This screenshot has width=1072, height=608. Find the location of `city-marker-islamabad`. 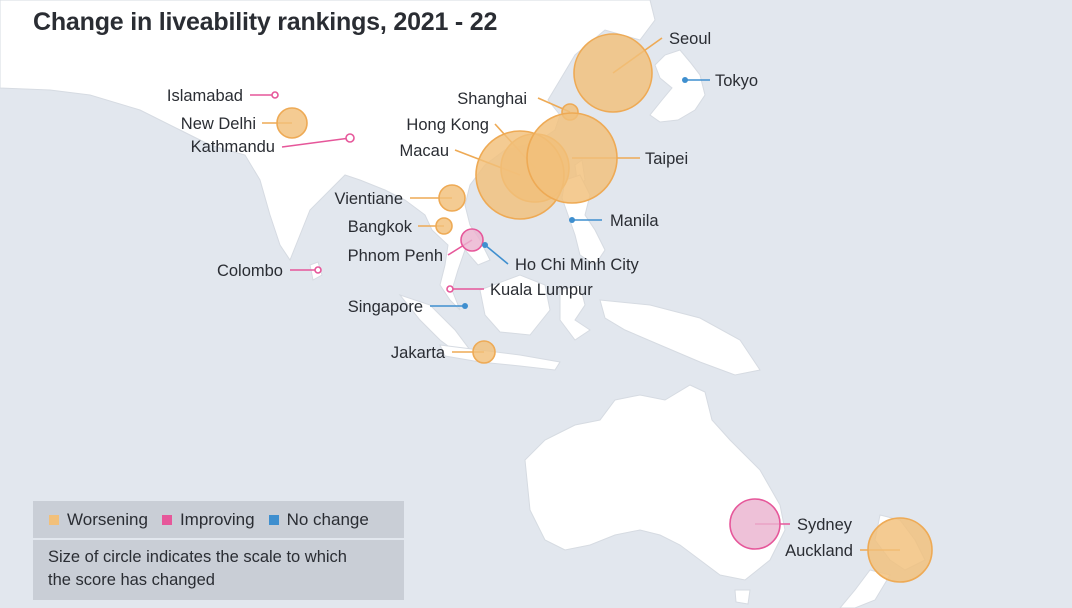

city-marker-islamabad is located at coordinates (275, 95).